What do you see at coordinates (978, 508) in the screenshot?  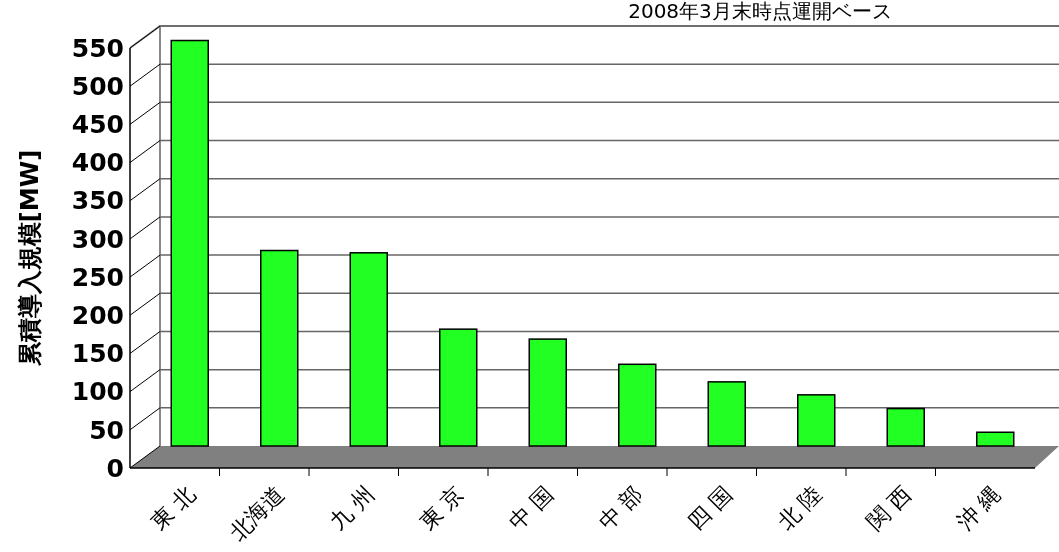 I see `x-tick-label: 沖 縄` at bounding box center [978, 508].